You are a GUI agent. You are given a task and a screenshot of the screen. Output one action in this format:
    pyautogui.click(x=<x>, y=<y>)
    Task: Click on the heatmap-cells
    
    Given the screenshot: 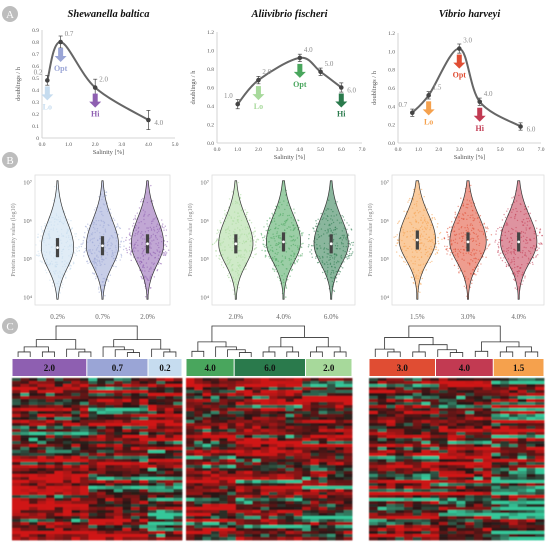 What is the action you would take?
    pyautogui.click(x=97, y=459)
    